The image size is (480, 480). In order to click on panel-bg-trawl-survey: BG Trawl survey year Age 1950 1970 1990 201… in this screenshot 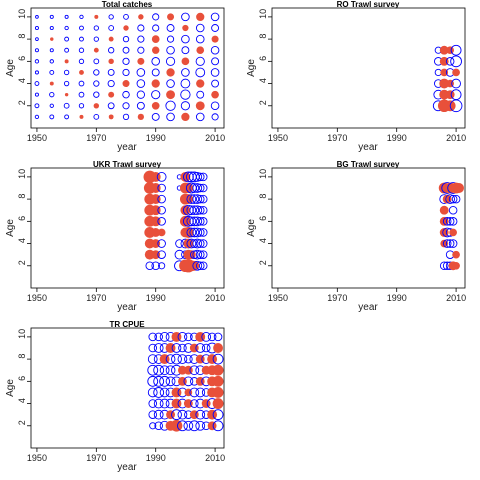, I will do `click(356, 236)`.